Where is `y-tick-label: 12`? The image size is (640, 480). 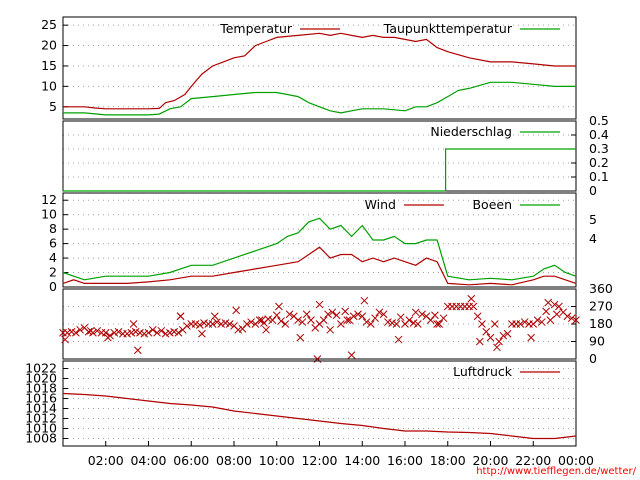 y-tick-label: 12 is located at coordinates (49, 199).